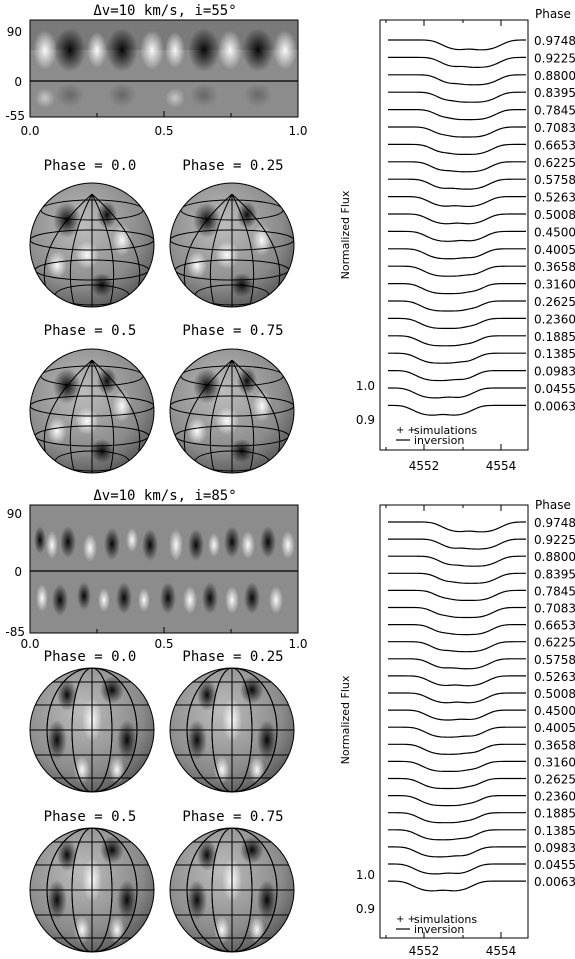 The image size is (575, 959). What do you see at coordinates (554, 372) in the screenshot?
I see `phase-label: 0.0983` at bounding box center [554, 372].